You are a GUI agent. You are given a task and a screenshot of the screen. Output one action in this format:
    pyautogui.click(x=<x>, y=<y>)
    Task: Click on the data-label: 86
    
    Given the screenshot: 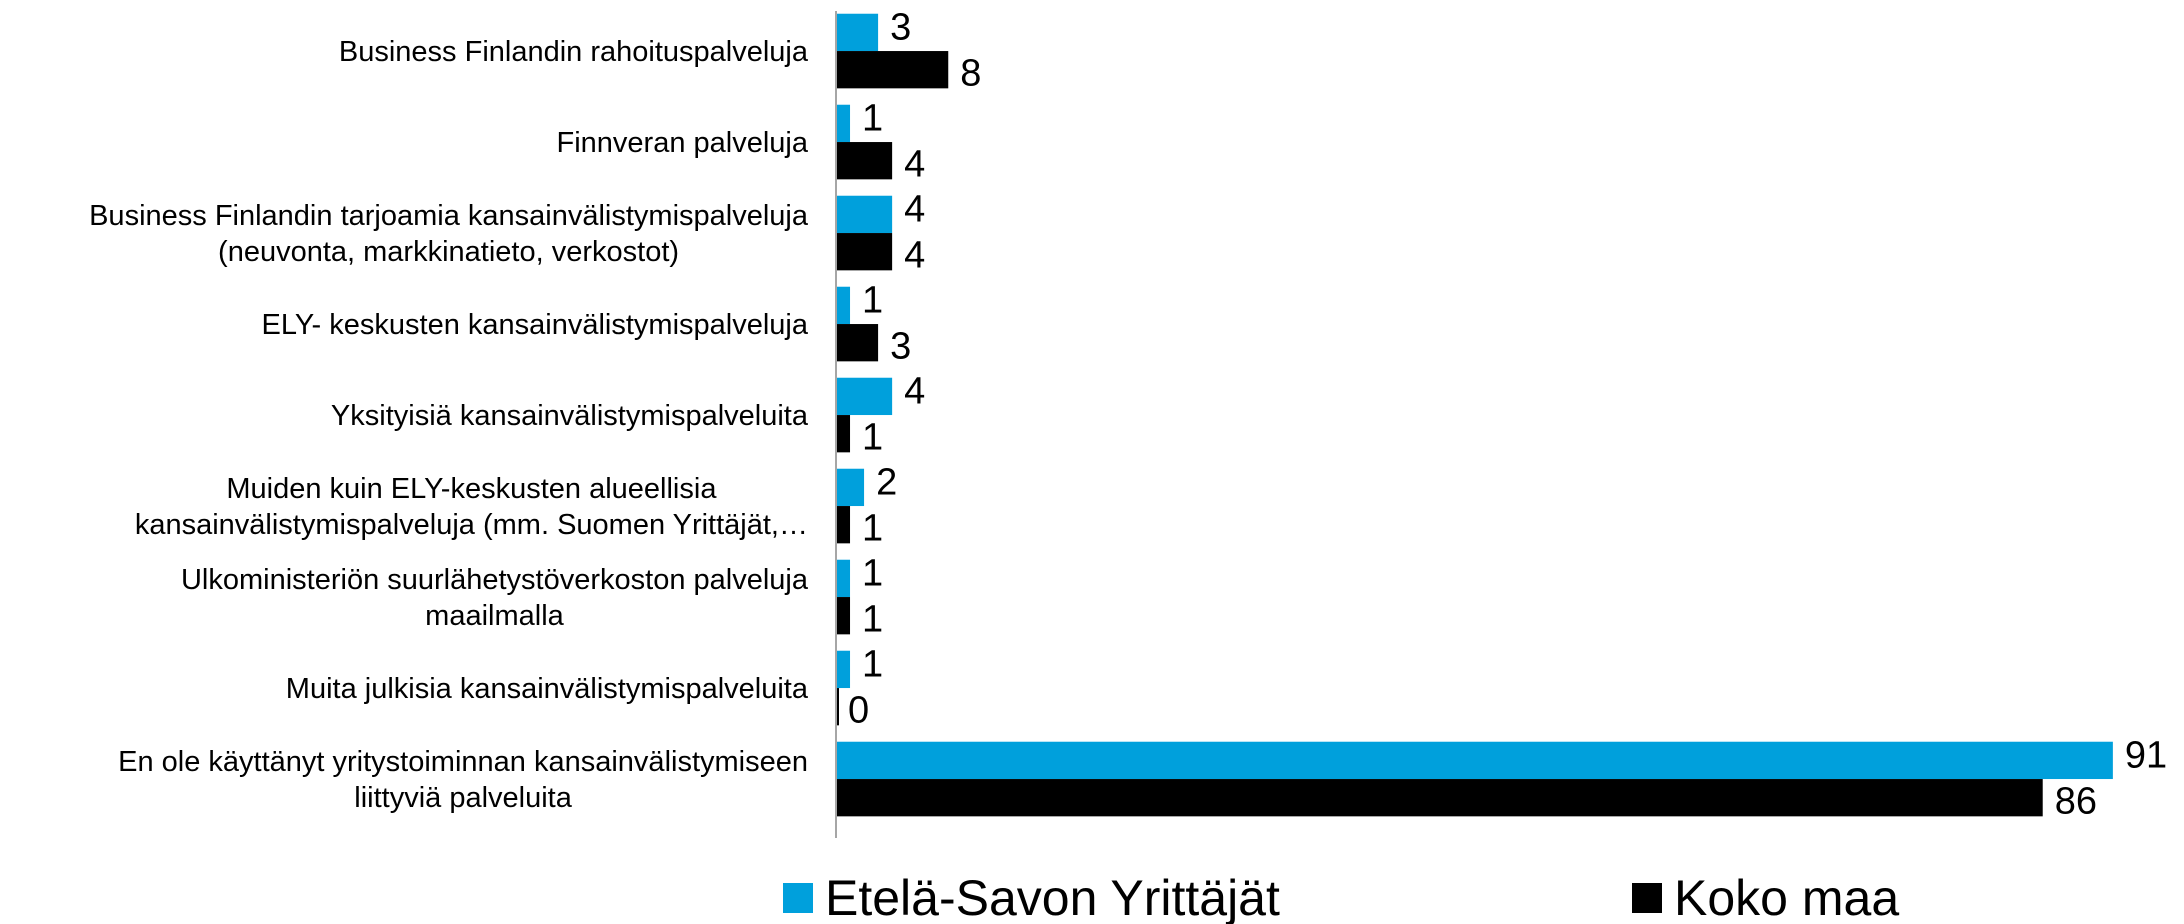 What is the action you would take?
    pyautogui.click(x=2075, y=801)
    